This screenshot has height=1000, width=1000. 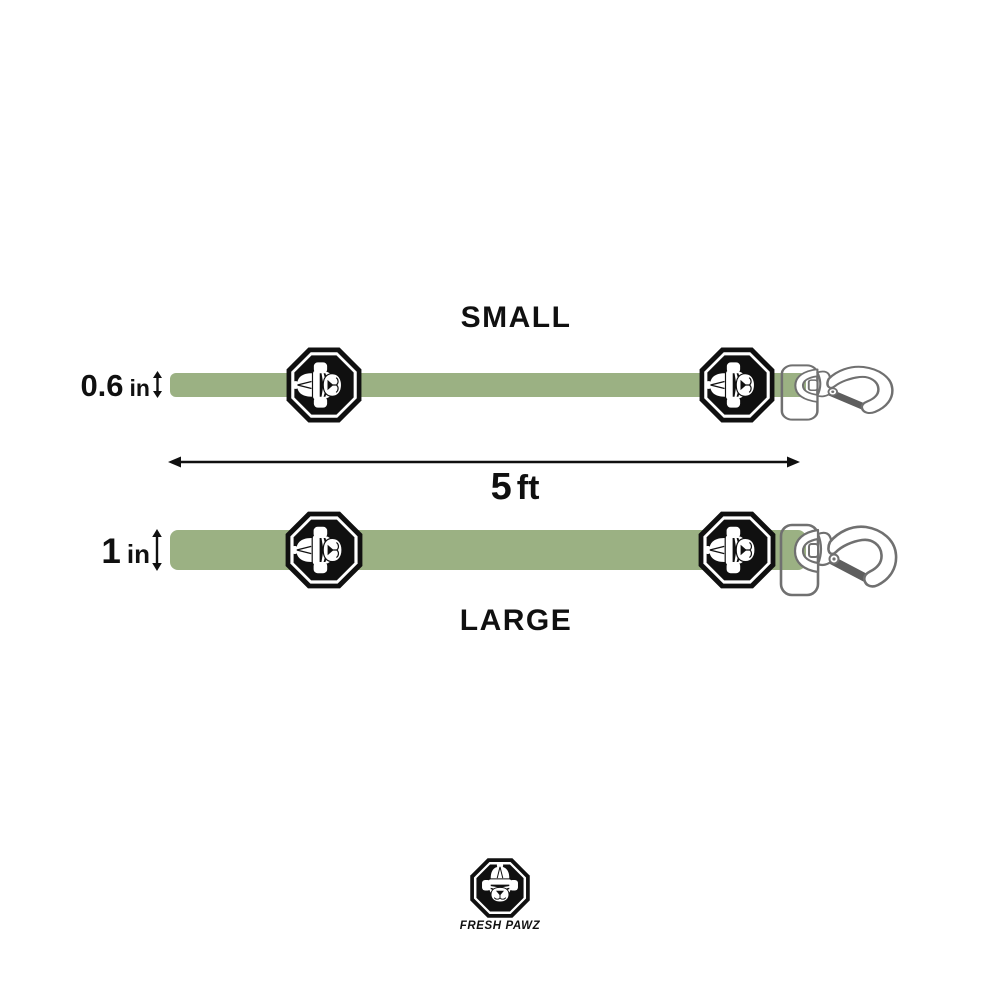 I want to click on length-value: 5, so click(x=501, y=487).